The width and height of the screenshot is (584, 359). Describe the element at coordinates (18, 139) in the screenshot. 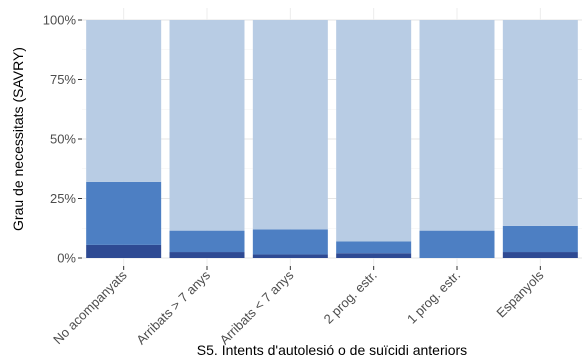

I see `y-axis-title: Grau de necessitats (SAVRY)` at that location.